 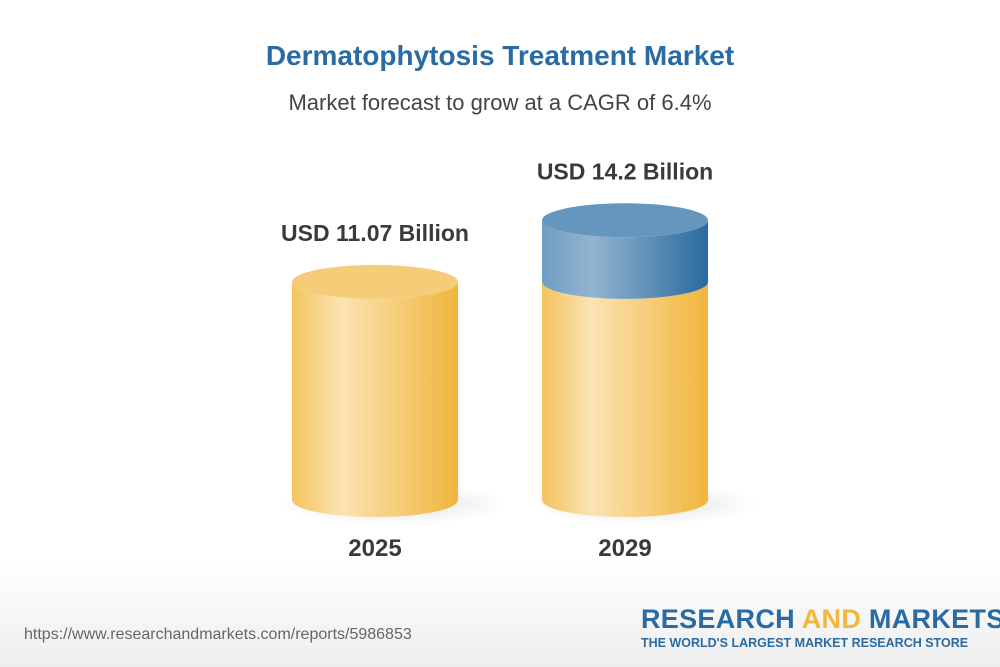 What do you see at coordinates (831, 619) in the screenshot?
I see `logo-text-and: AND` at bounding box center [831, 619].